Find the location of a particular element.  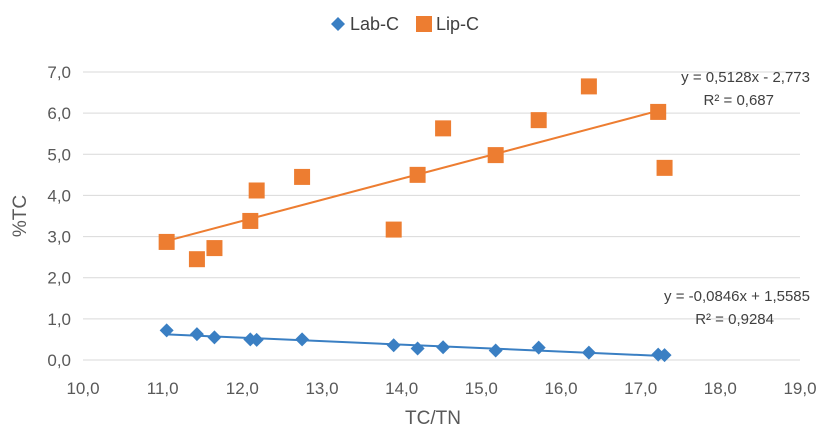

x-tick-label: 14,0 is located at coordinates (401, 388).